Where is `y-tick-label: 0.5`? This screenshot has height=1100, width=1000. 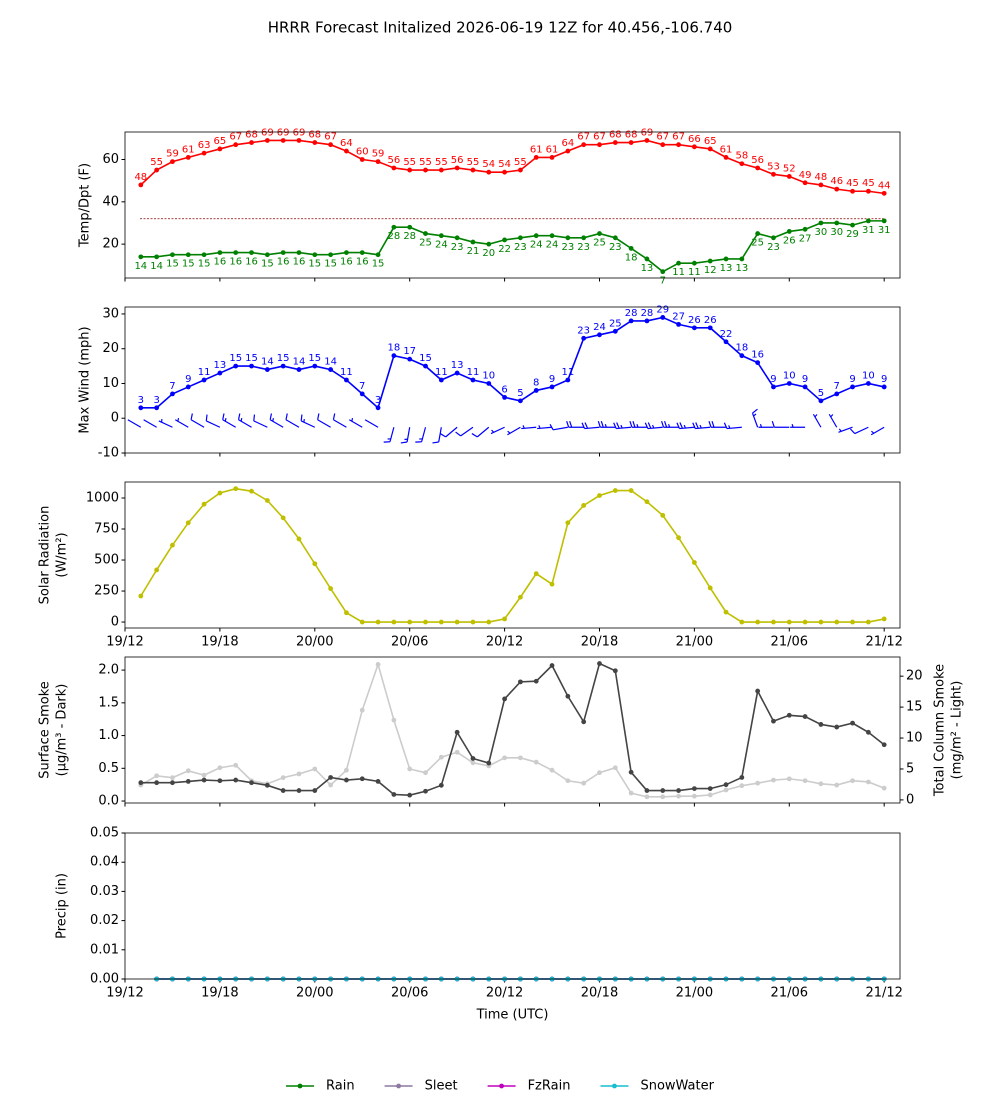
y-tick-label: 0.5 is located at coordinates (108, 768).